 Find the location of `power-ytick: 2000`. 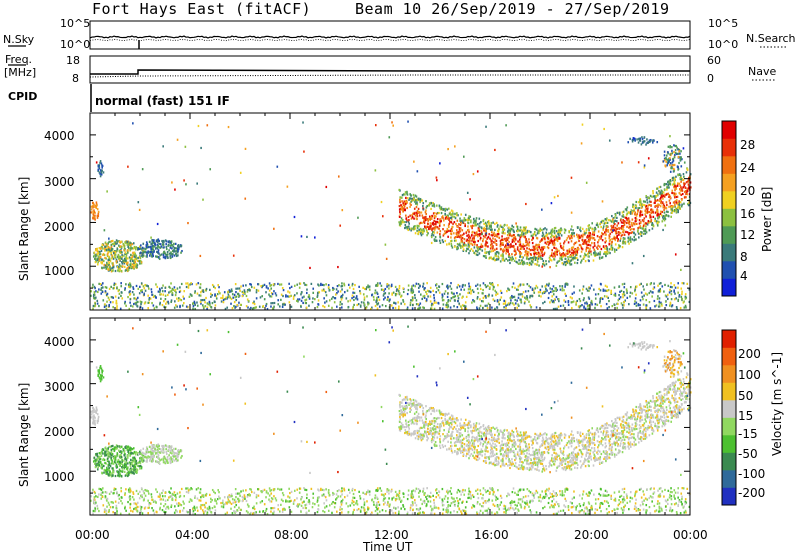

power-ytick: 2000 is located at coordinates (59, 227).